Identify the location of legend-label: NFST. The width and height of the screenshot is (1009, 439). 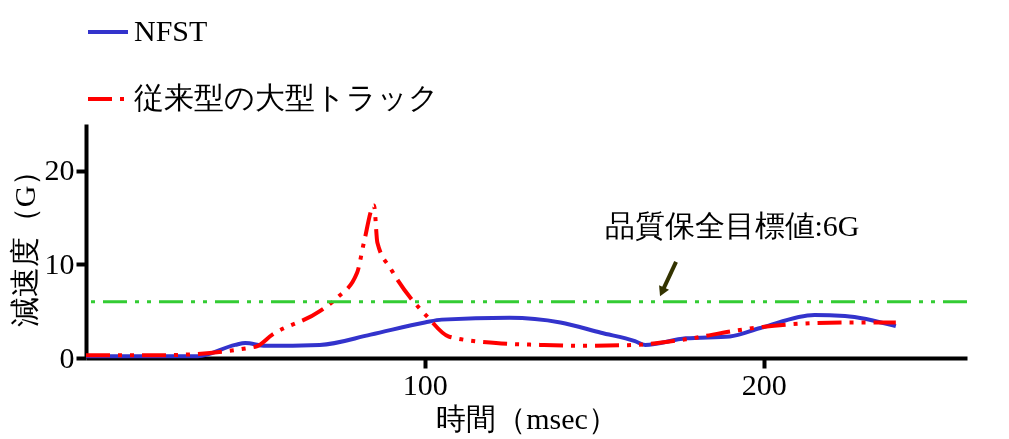
(171, 30).